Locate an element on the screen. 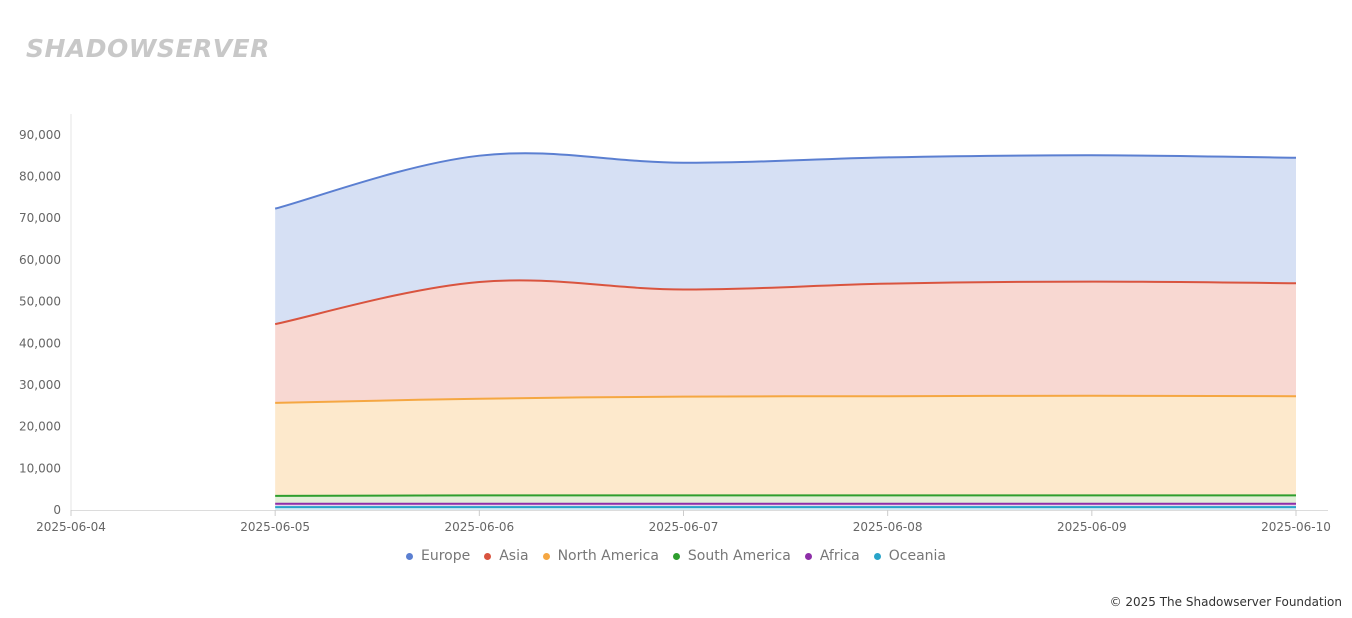  legend-label: North America is located at coordinates (608, 556).